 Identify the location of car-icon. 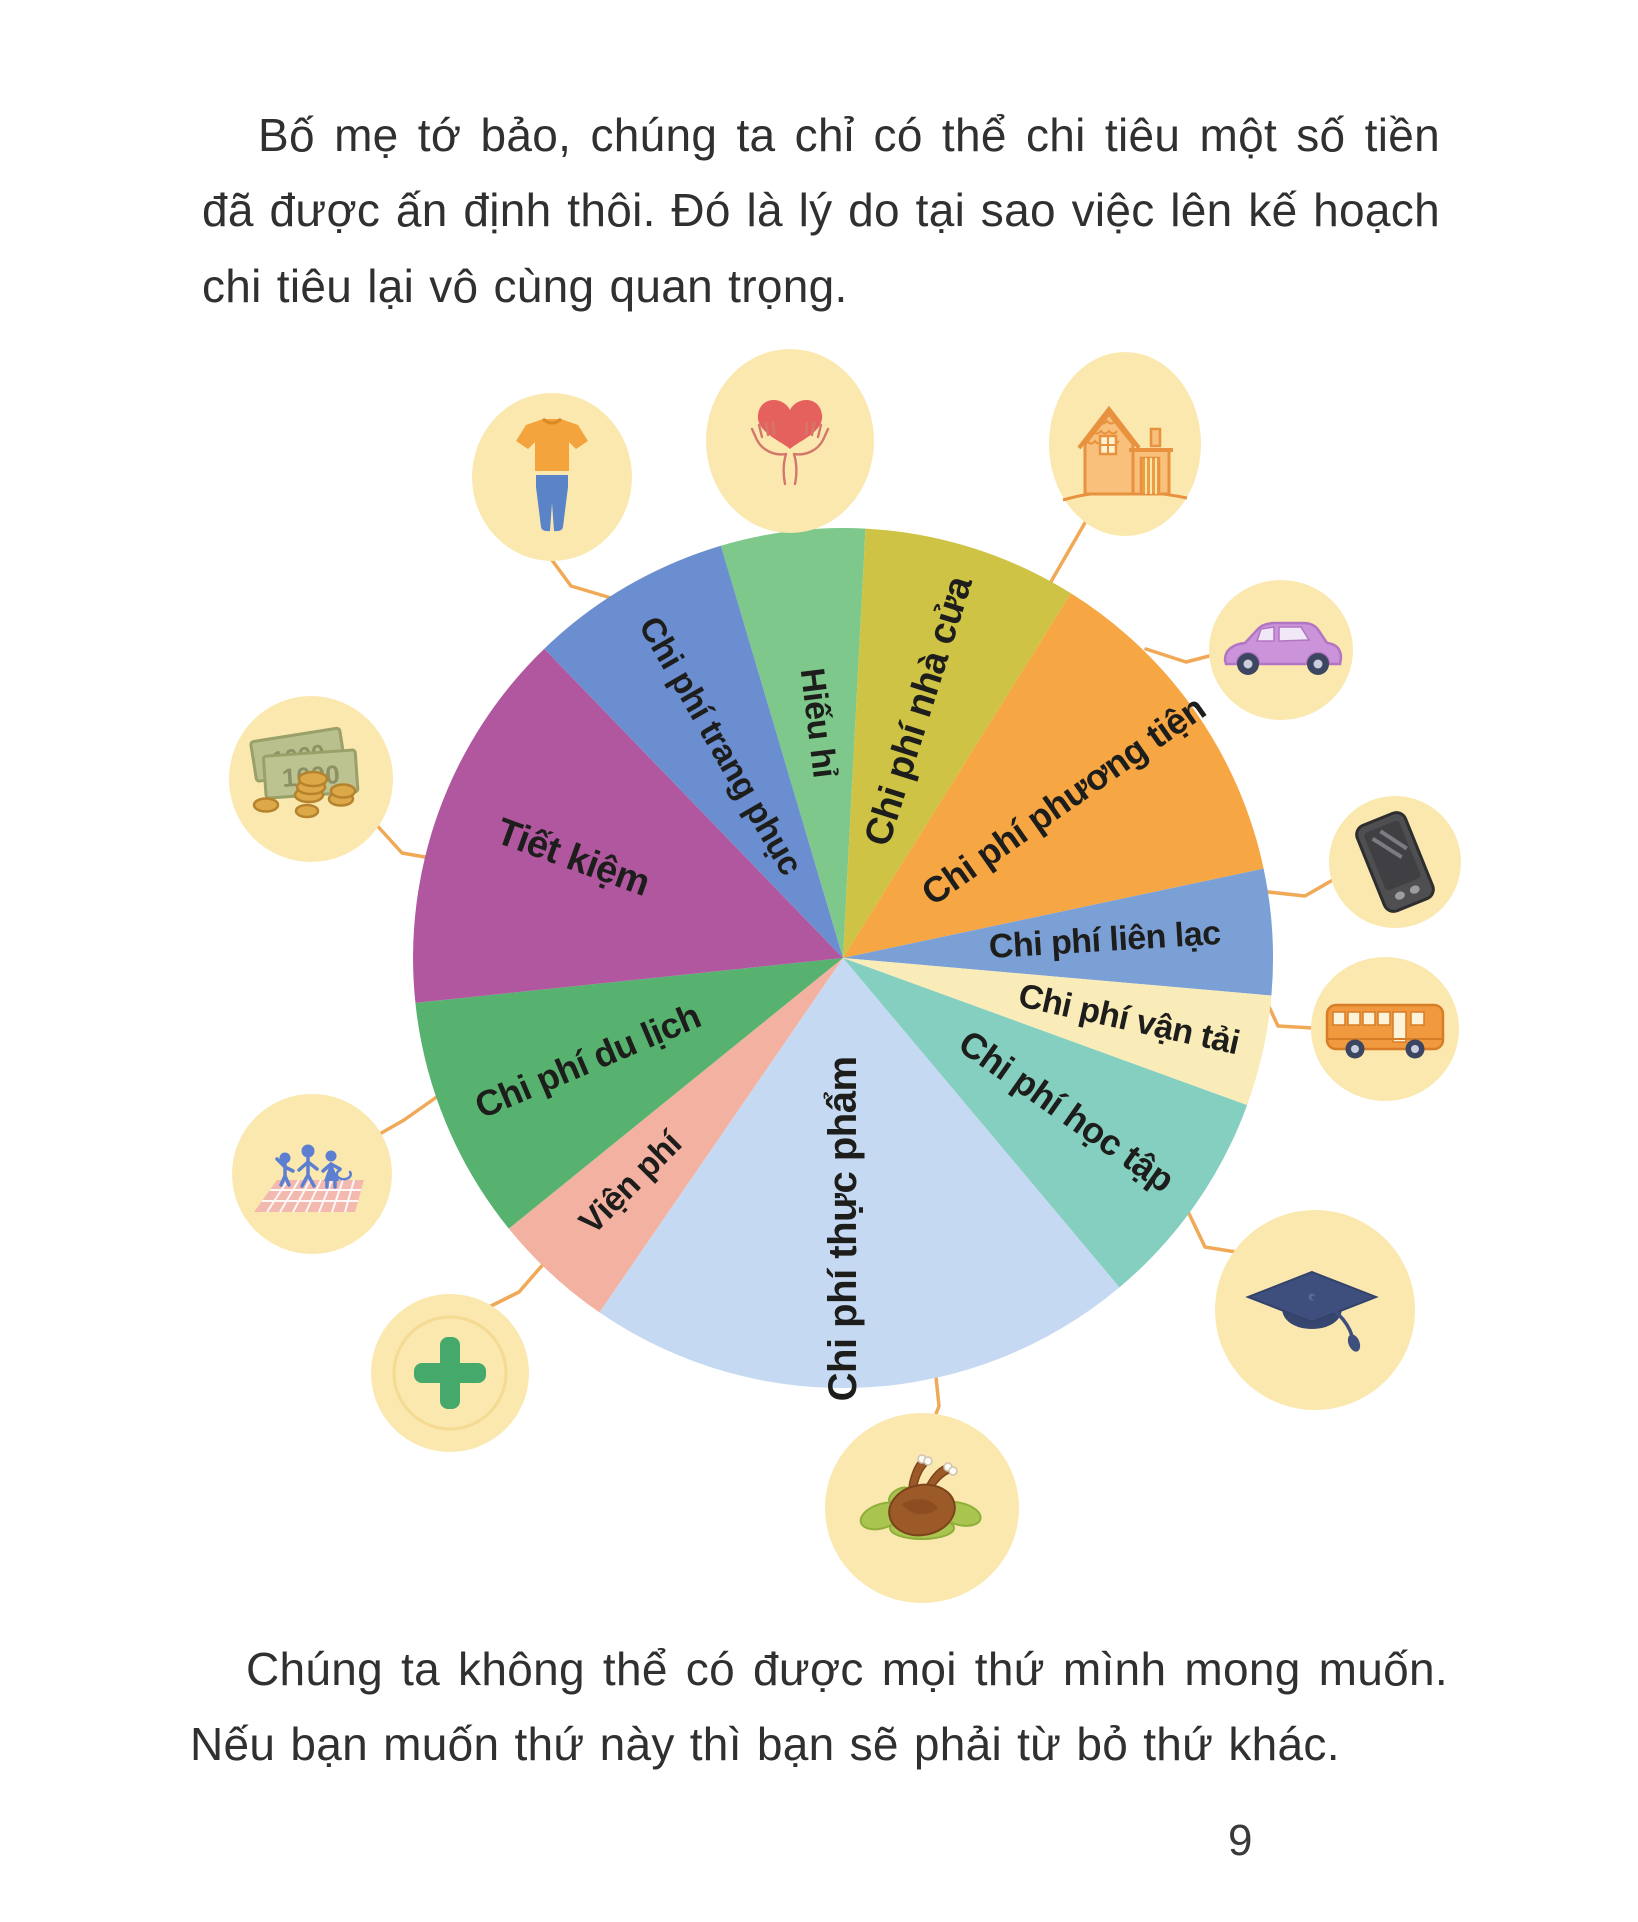
(1283, 648).